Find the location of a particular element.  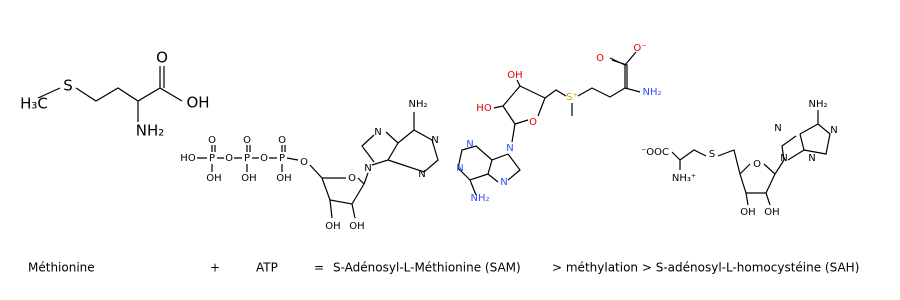

caption: Méthionine is located at coordinates (61, 268).